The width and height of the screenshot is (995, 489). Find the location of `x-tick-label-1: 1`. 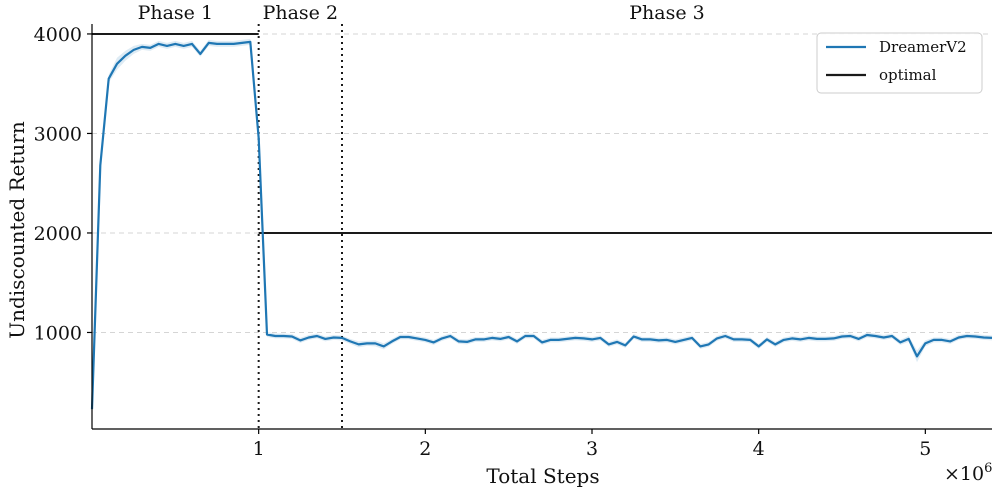

x-tick-label-1: 1 is located at coordinates (259, 449).